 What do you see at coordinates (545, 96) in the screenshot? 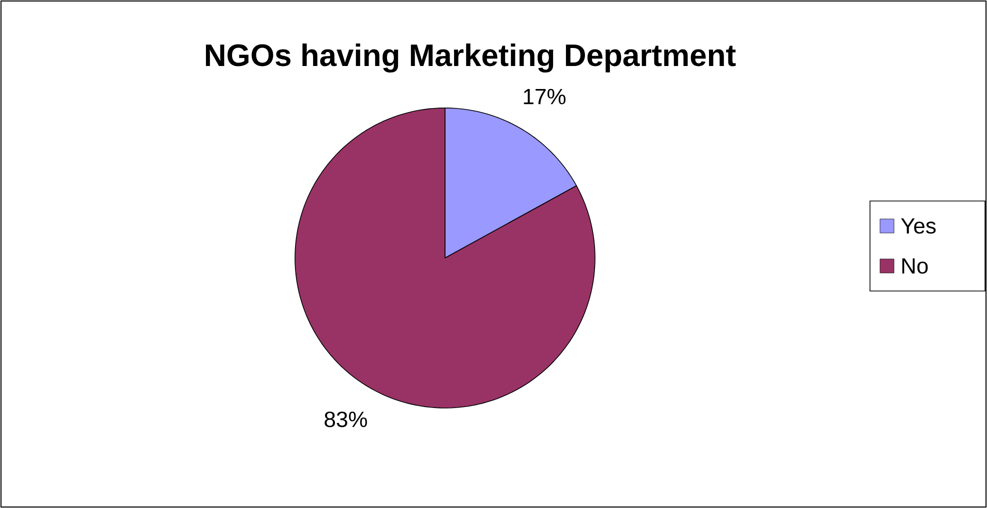
I see `data-label: 17%` at bounding box center [545, 96].